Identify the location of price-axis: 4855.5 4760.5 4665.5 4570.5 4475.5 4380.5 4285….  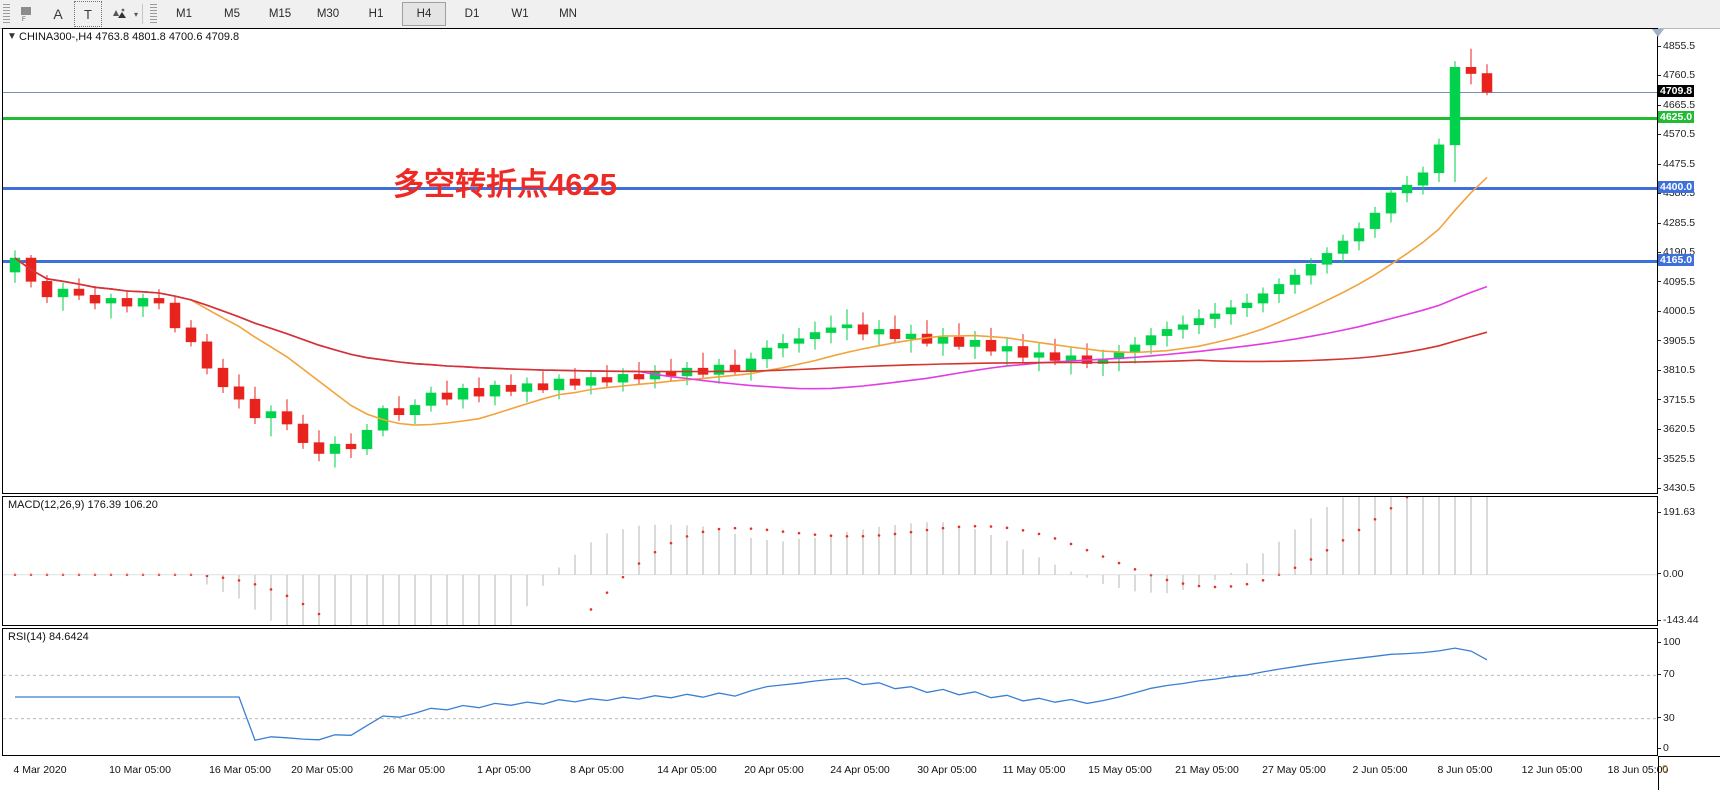
(1689, 261).